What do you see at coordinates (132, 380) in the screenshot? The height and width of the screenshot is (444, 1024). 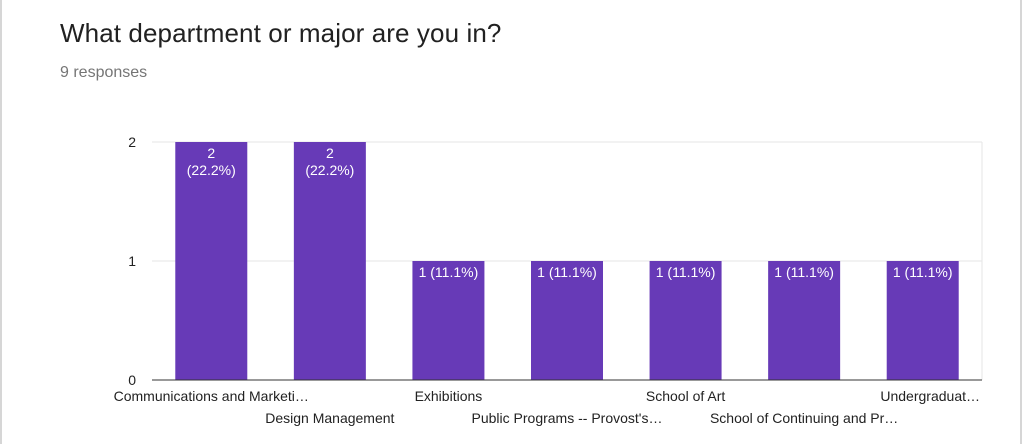 I see `y-tick-label: 0` at bounding box center [132, 380].